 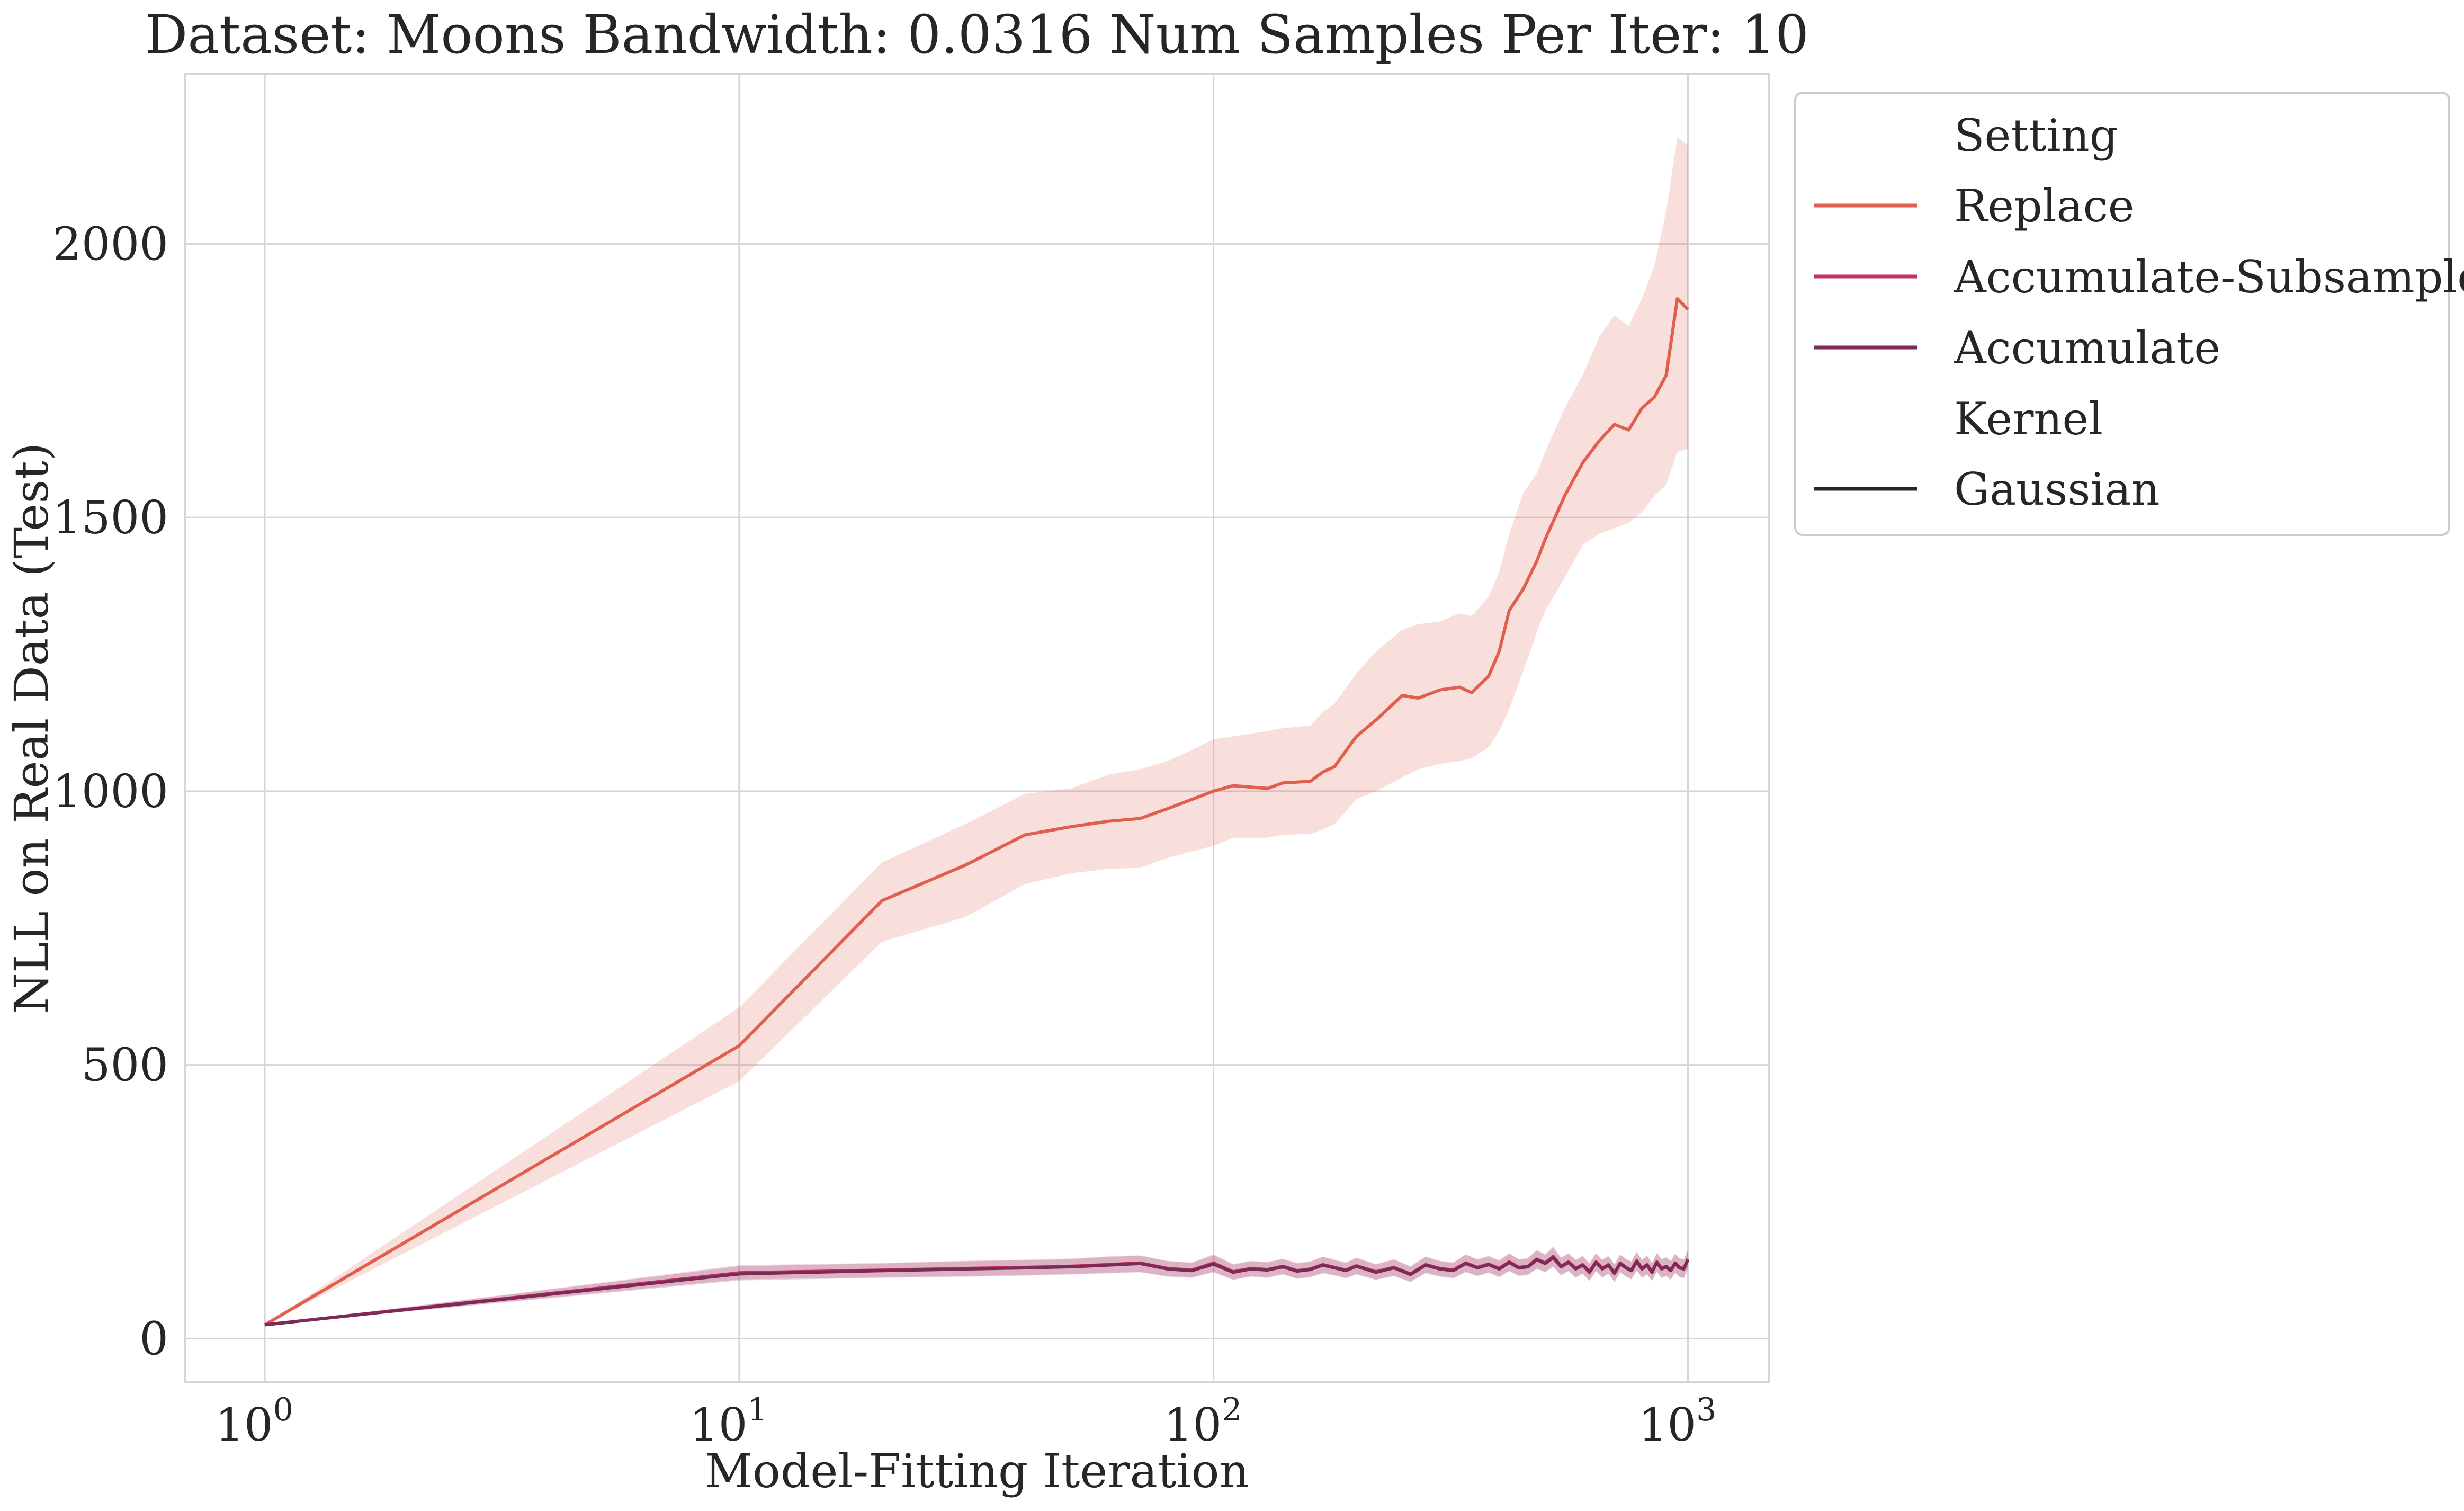 What do you see at coordinates (728, 1421) in the screenshot?
I see `x-tick-label: 10¹` at bounding box center [728, 1421].